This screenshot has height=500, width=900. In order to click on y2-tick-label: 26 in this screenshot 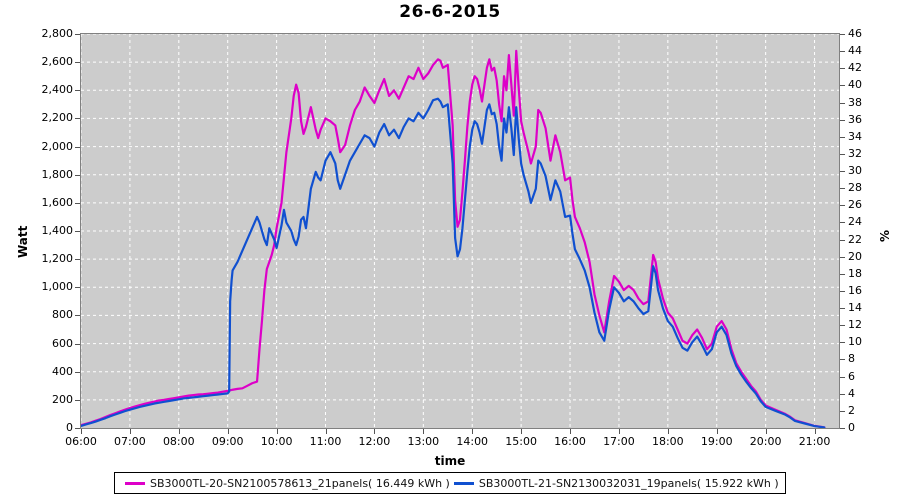, I will do `click(855, 205)`.